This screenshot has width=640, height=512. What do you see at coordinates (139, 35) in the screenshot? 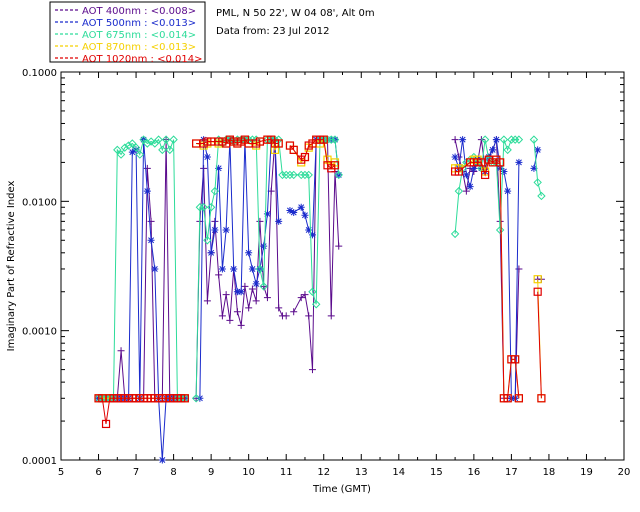
I see `legend-label: AOT 675nm : <0.014>` at bounding box center [139, 35].